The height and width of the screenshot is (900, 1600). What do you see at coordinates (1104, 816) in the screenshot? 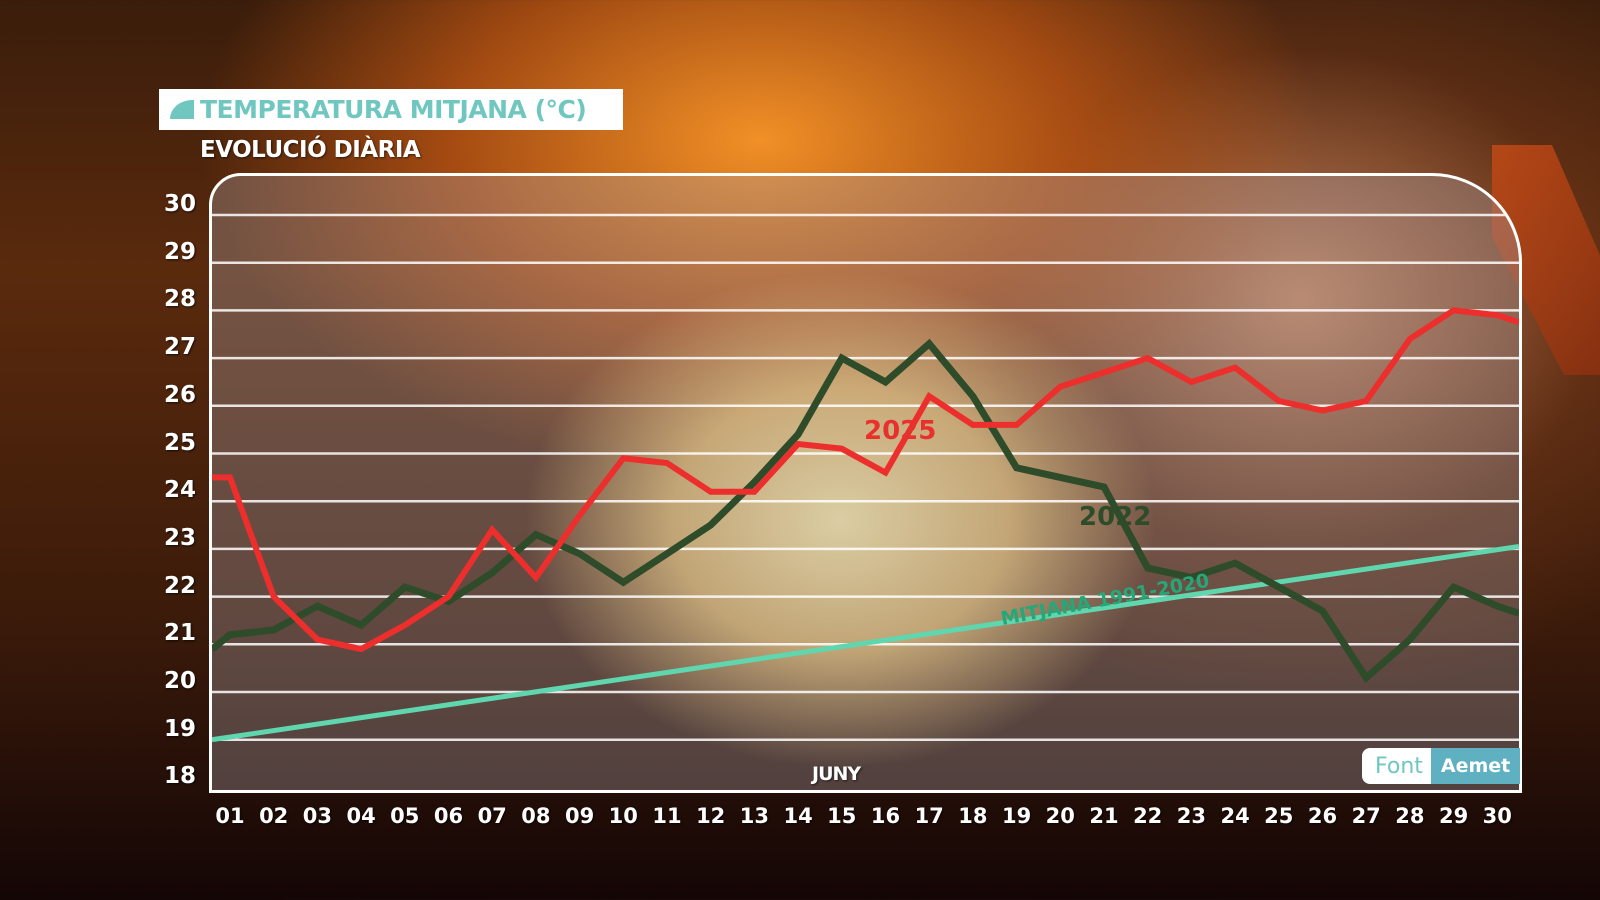
I see `x-tick-label: 21` at bounding box center [1104, 816].